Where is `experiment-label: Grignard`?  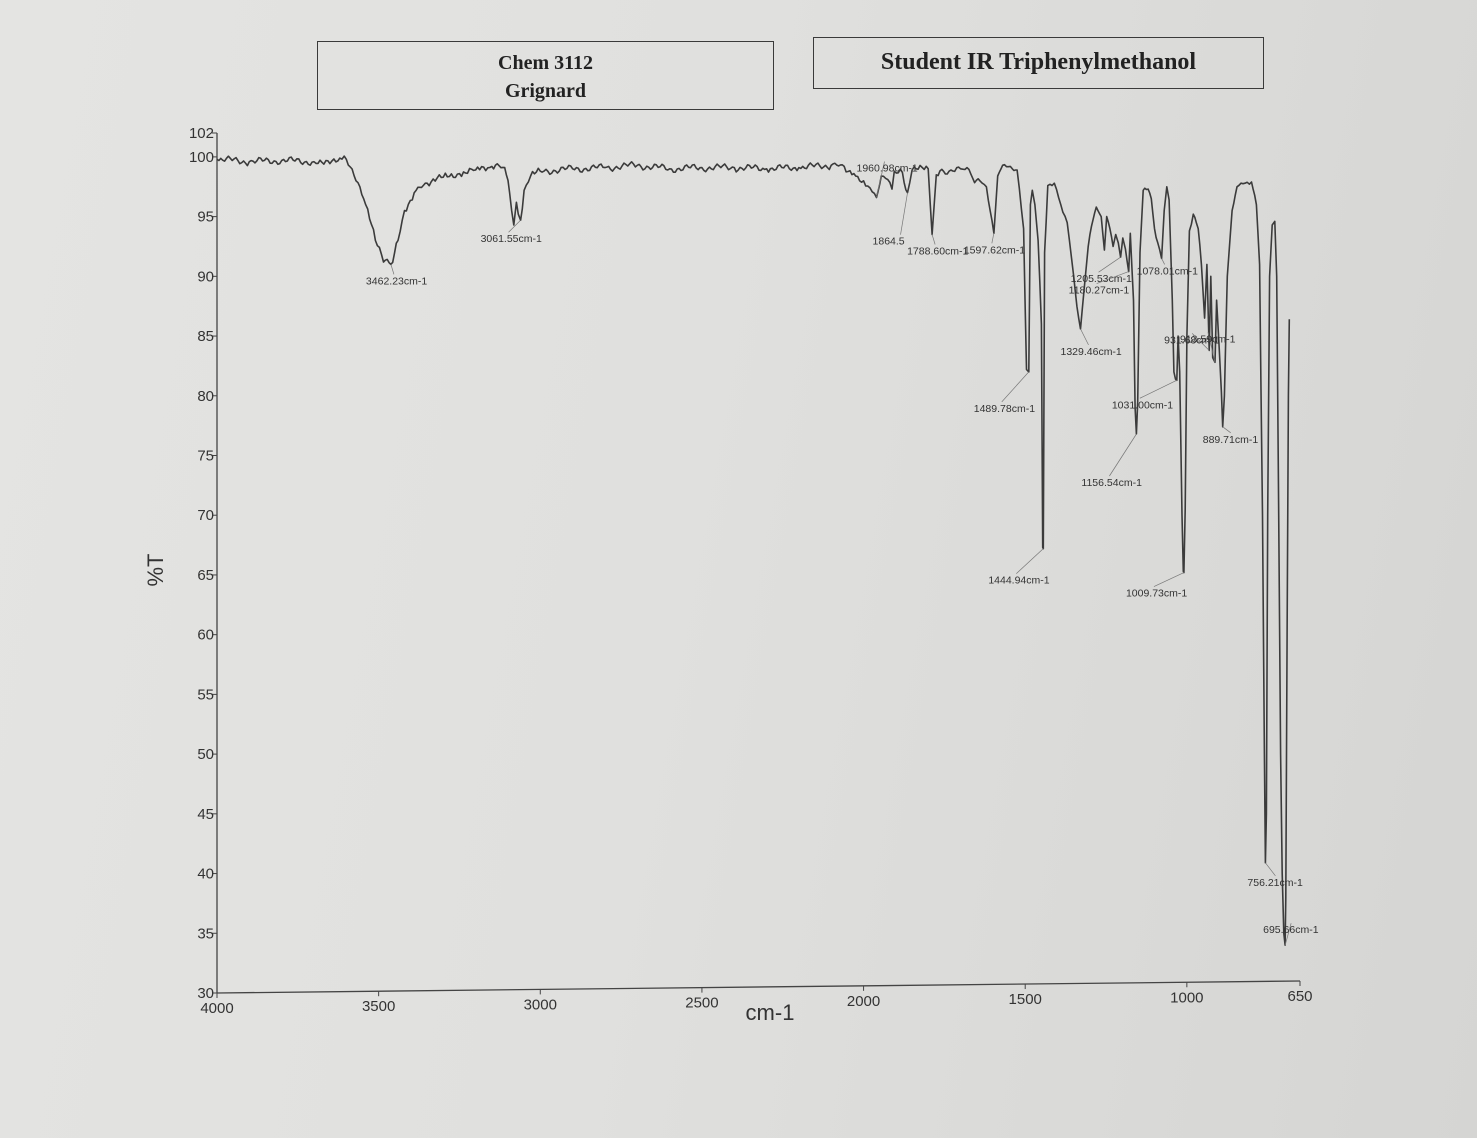 experiment-label: Grignard is located at coordinates (545, 91).